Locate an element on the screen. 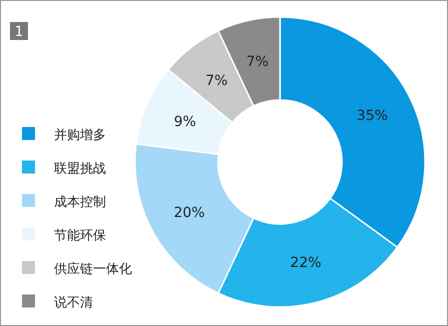 This screenshot has height=326, width=448. legend-label: 供应链一体化 is located at coordinates (93, 269).